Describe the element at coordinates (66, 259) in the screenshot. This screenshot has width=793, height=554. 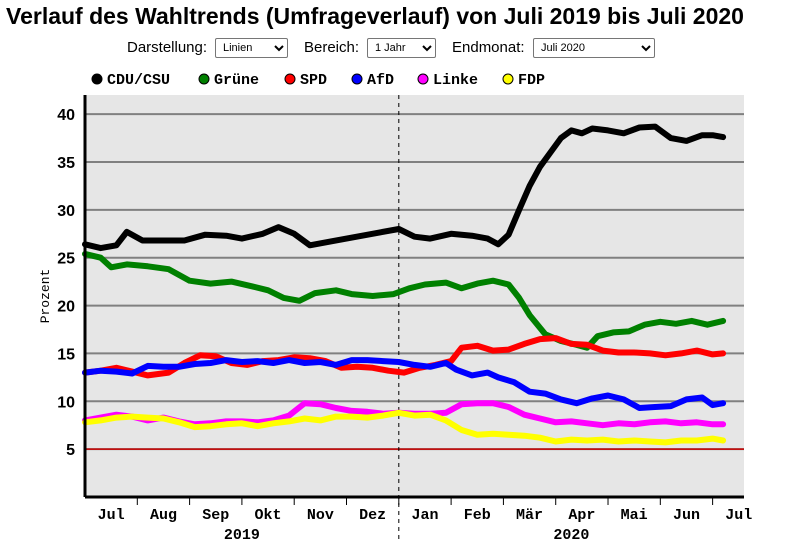
I see `y-tick-label: 25` at that location.